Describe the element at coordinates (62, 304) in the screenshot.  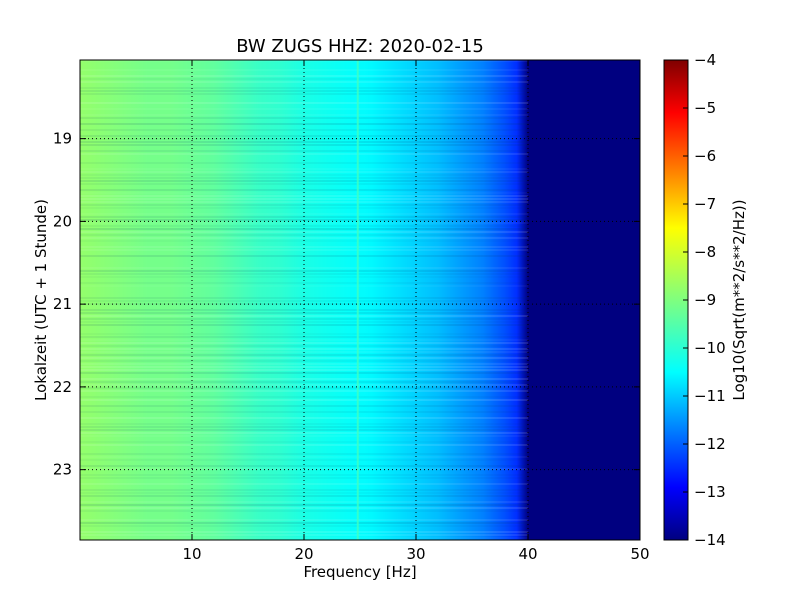
I see `y-tick-label: 21` at that location.